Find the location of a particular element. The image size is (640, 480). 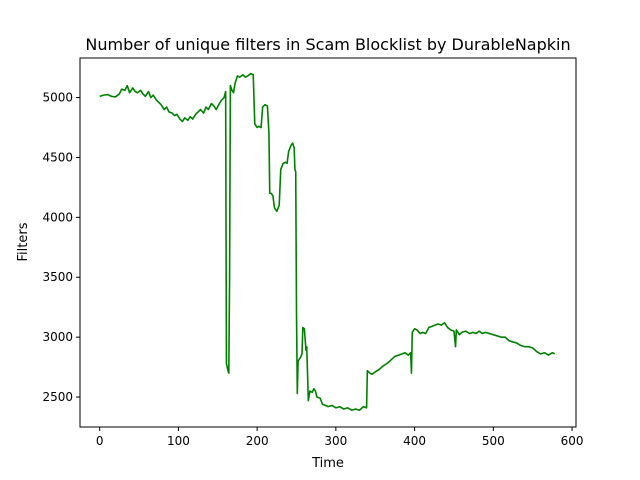

y-tick-label: 4000 is located at coordinates (57, 217).